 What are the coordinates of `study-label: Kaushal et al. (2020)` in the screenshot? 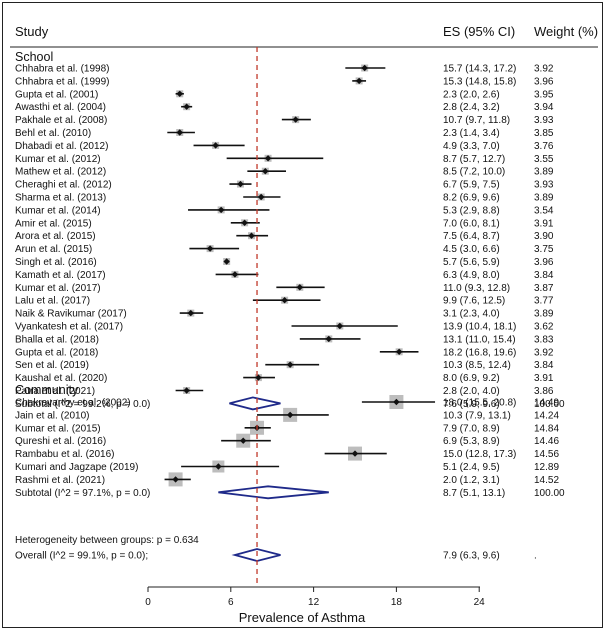 It's located at (61, 378).